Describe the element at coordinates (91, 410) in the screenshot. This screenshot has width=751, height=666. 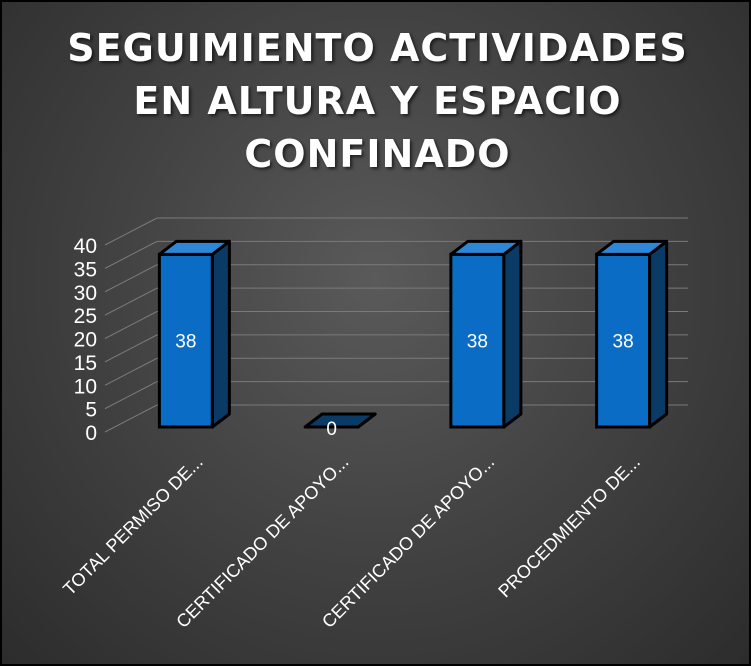
I see `y-tick-label: 5` at that location.